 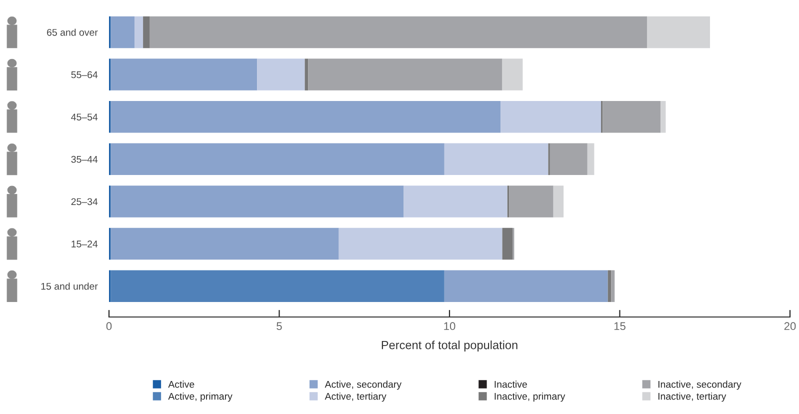 I want to click on legend-label: Inactive, secondary, so click(x=700, y=385).